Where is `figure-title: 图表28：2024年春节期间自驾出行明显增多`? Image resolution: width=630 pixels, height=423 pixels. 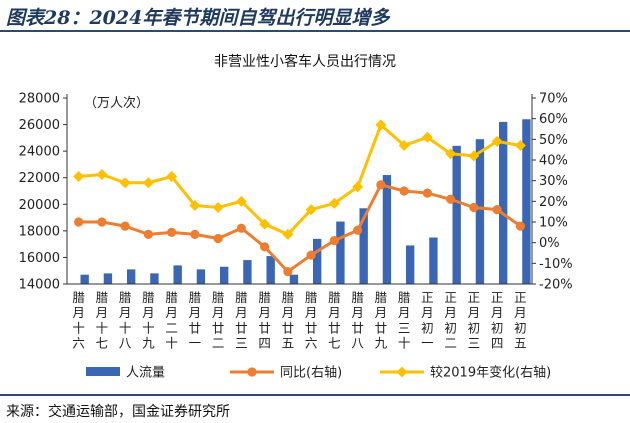
figure-title: 图表28：2024年春节期间自驾出行明显增多 is located at coordinates (198, 18).